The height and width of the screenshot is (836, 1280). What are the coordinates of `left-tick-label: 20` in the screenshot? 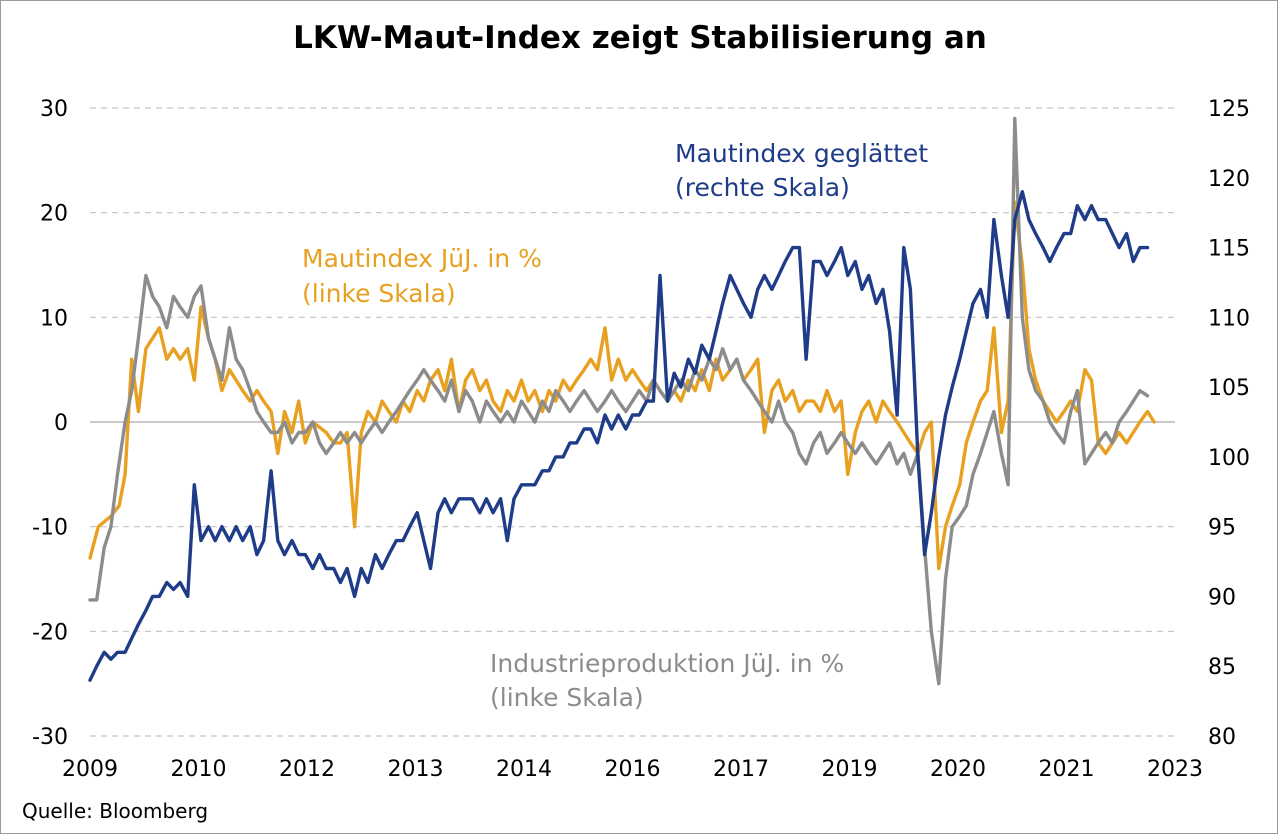 It's located at (54, 214).